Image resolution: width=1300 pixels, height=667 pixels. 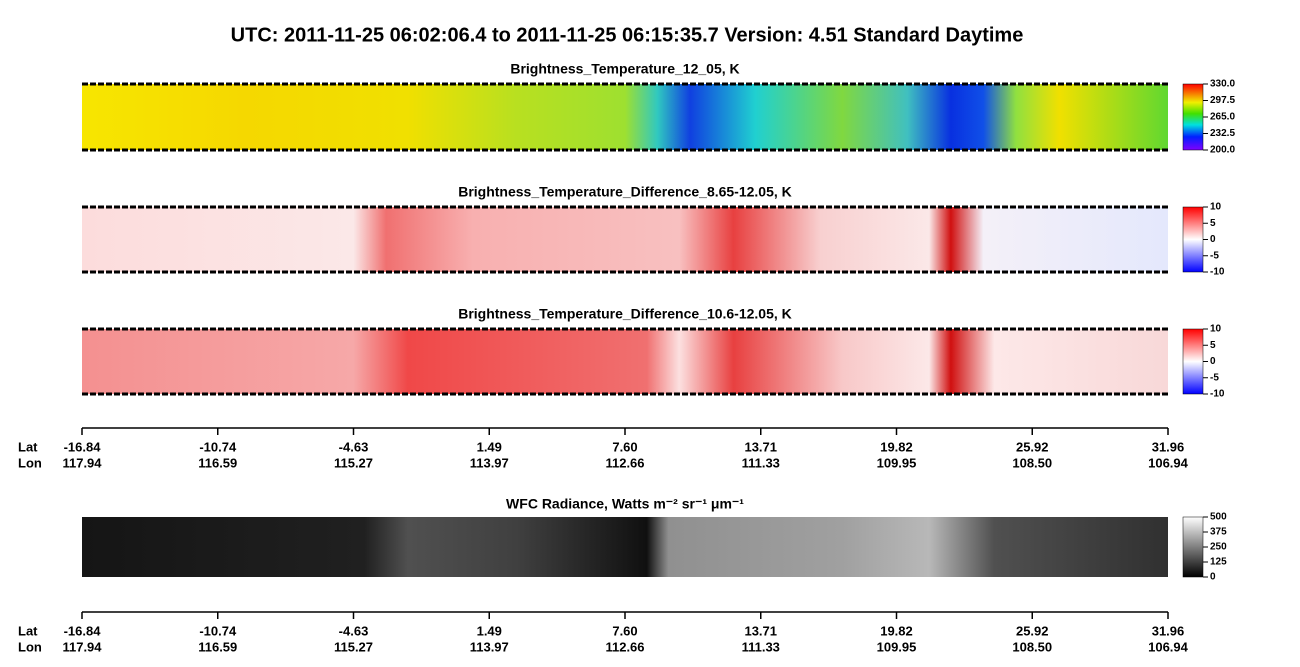 What do you see at coordinates (1218, 547) in the screenshot?
I see `colorbar-tick-label: 250` at bounding box center [1218, 547].